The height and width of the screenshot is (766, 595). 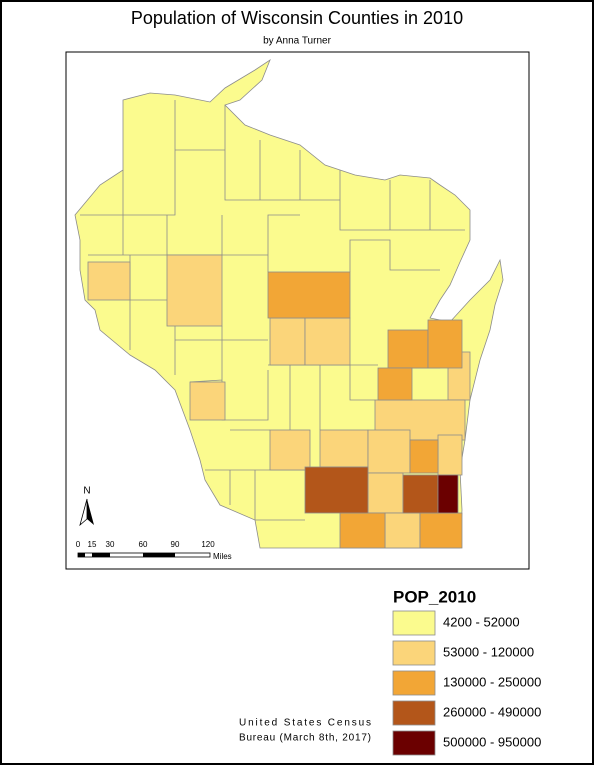 What do you see at coordinates (86, 506) in the screenshot?
I see `north-arrow: N` at bounding box center [86, 506].